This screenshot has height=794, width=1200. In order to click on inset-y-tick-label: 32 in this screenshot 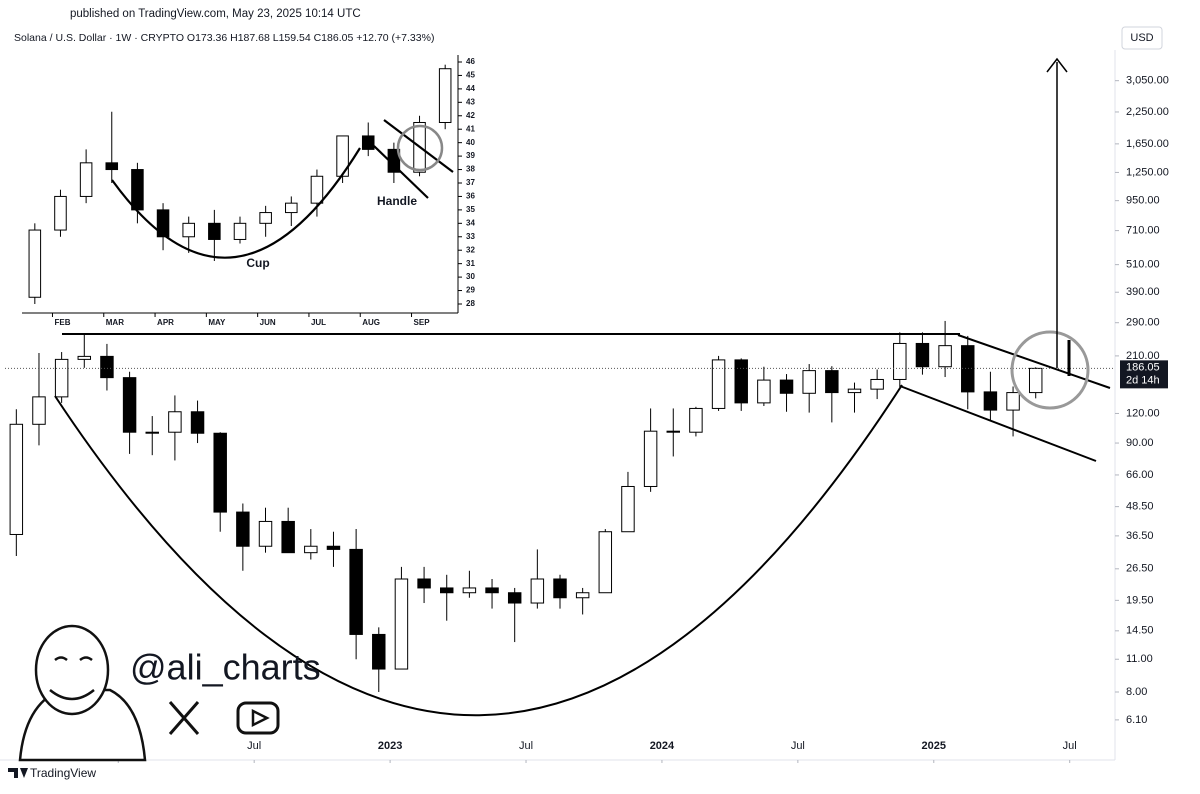, I will do `click(470, 249)`.